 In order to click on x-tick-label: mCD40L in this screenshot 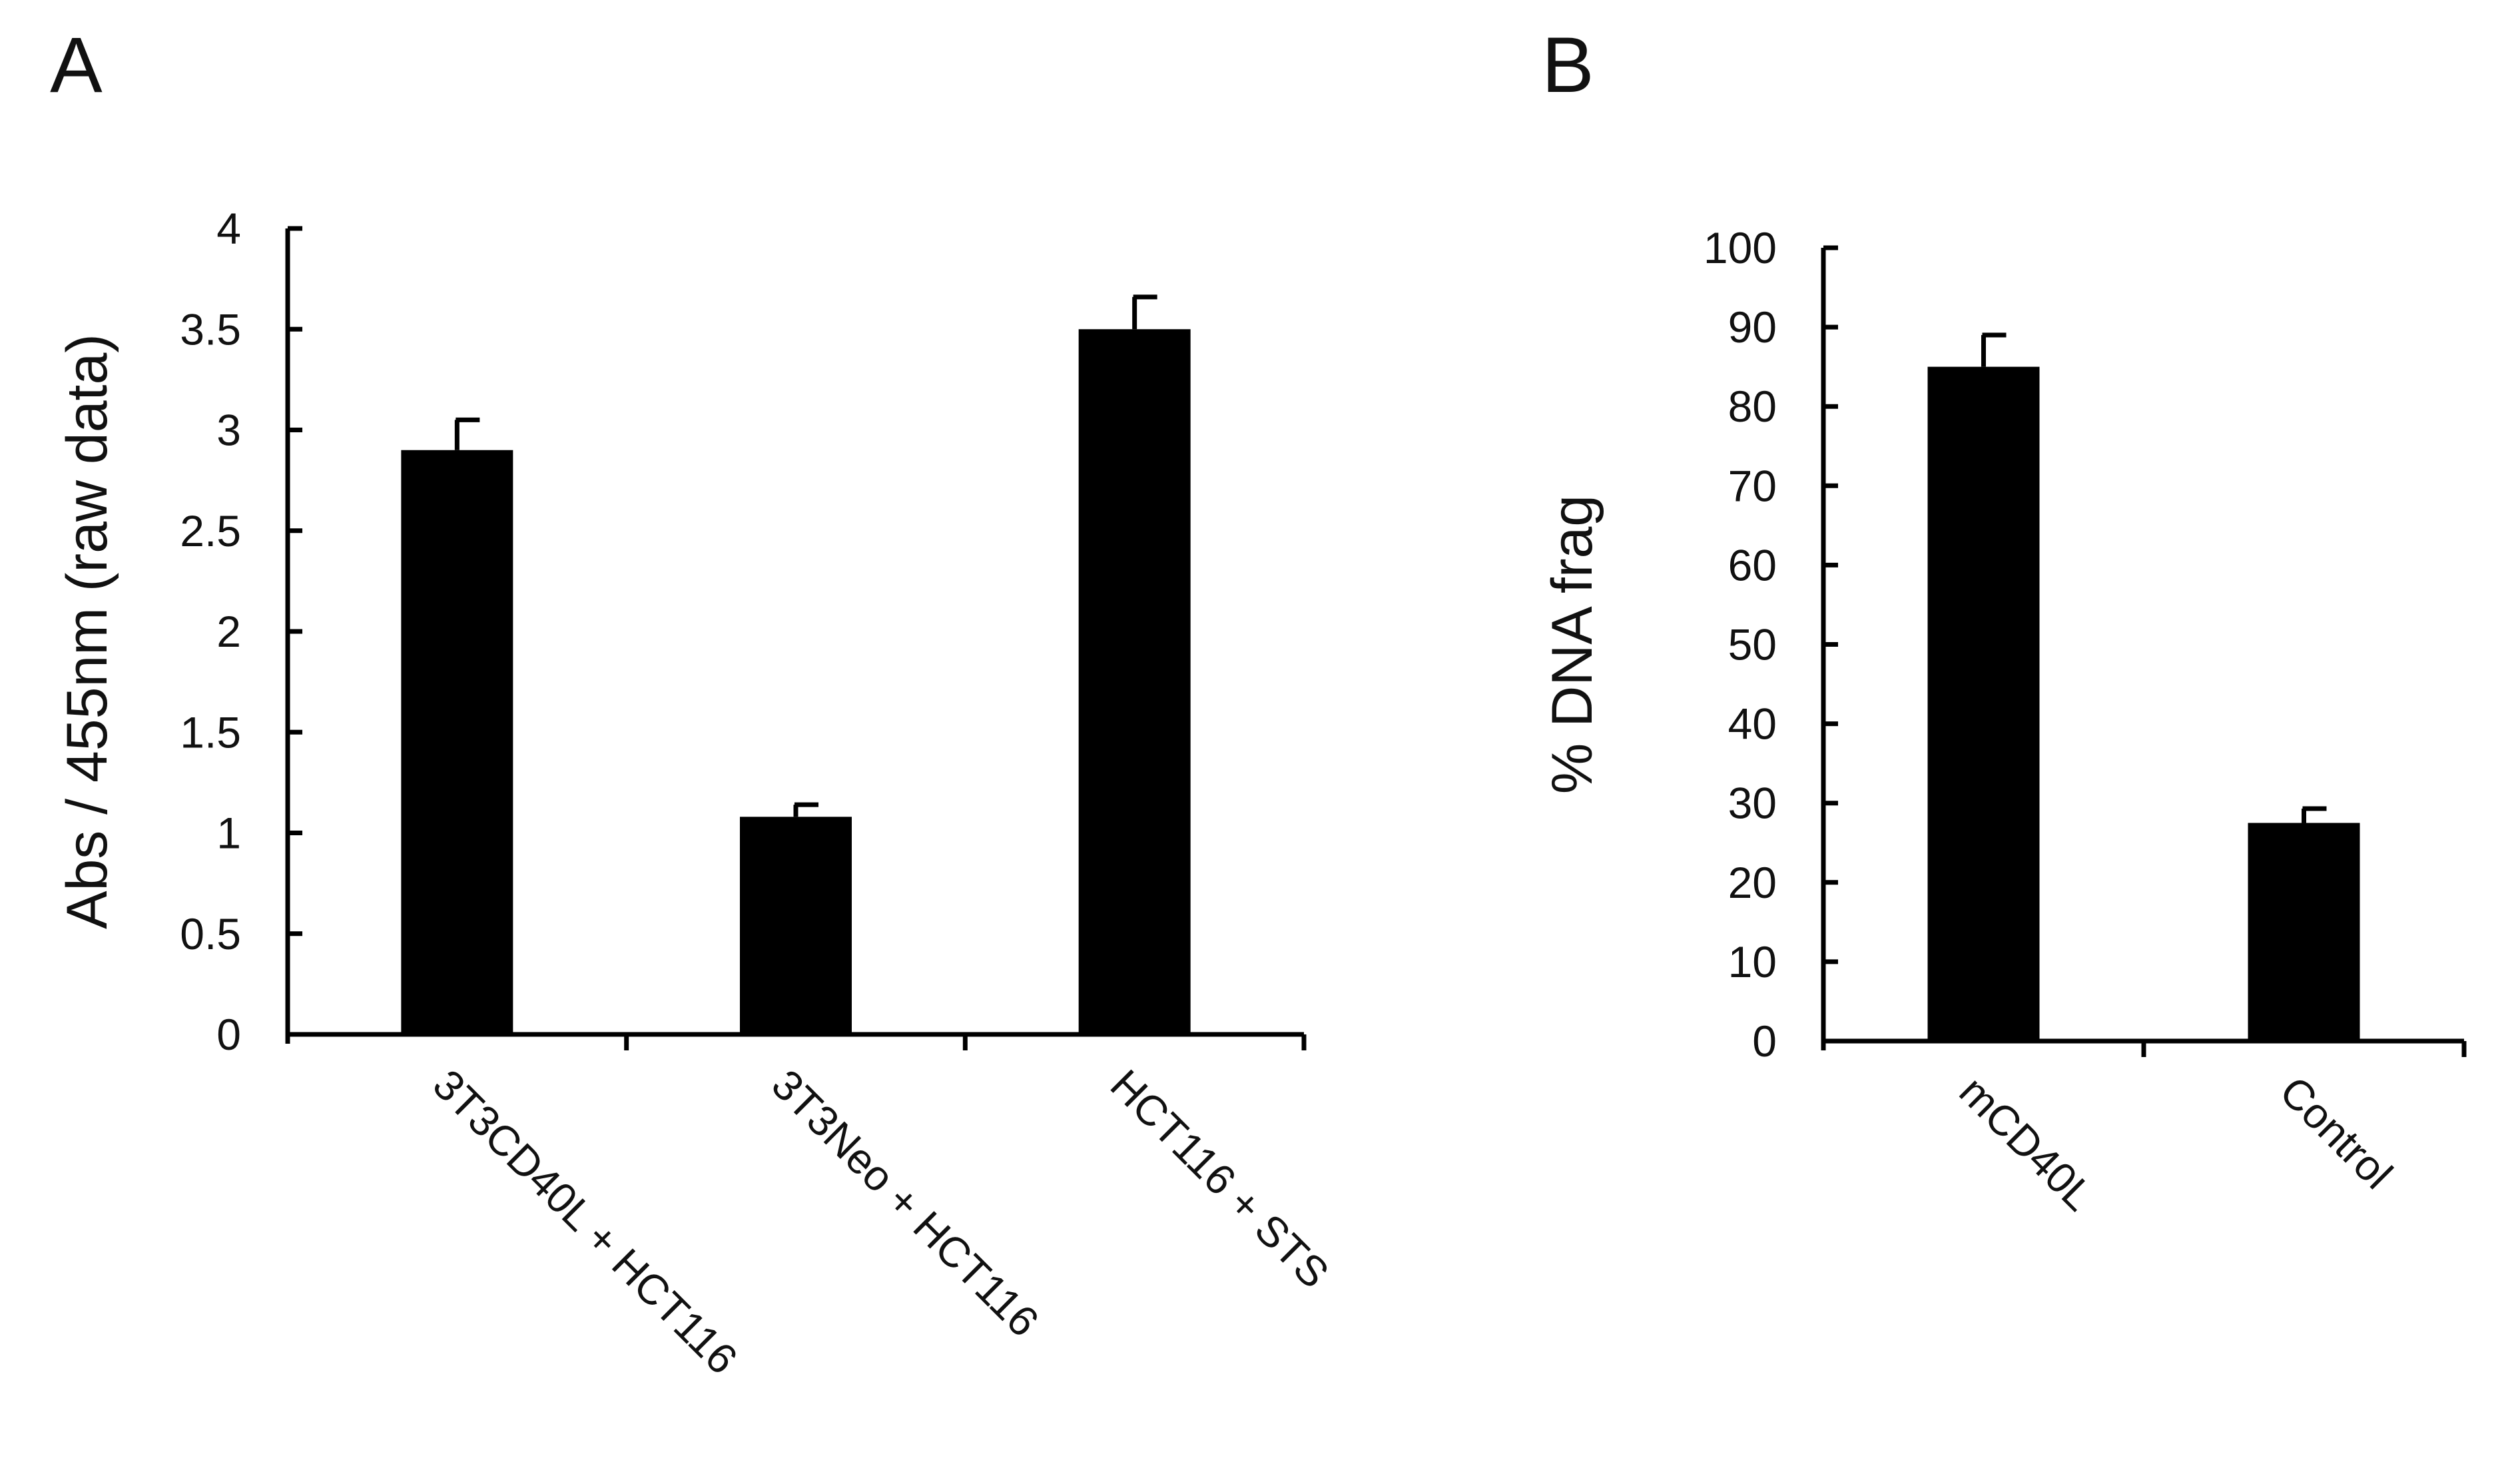, I will do `click(2027, 1144)`.